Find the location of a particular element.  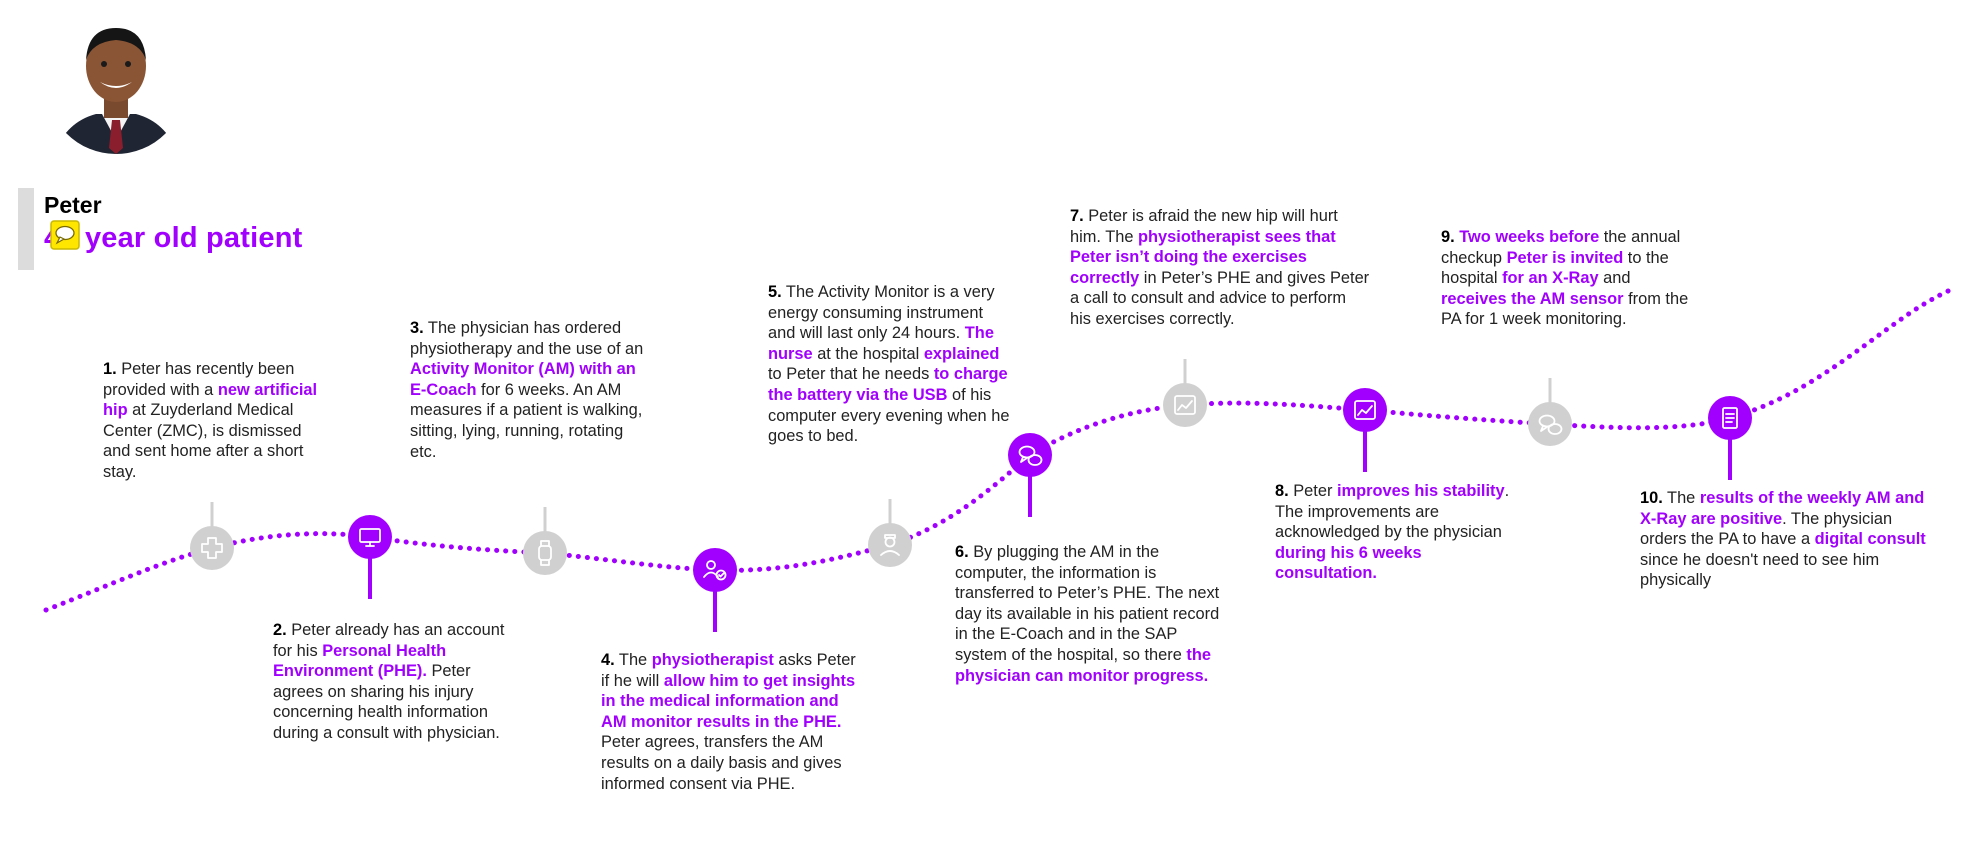

step-highlight: digital consult is located at coordinates (1870, 539).